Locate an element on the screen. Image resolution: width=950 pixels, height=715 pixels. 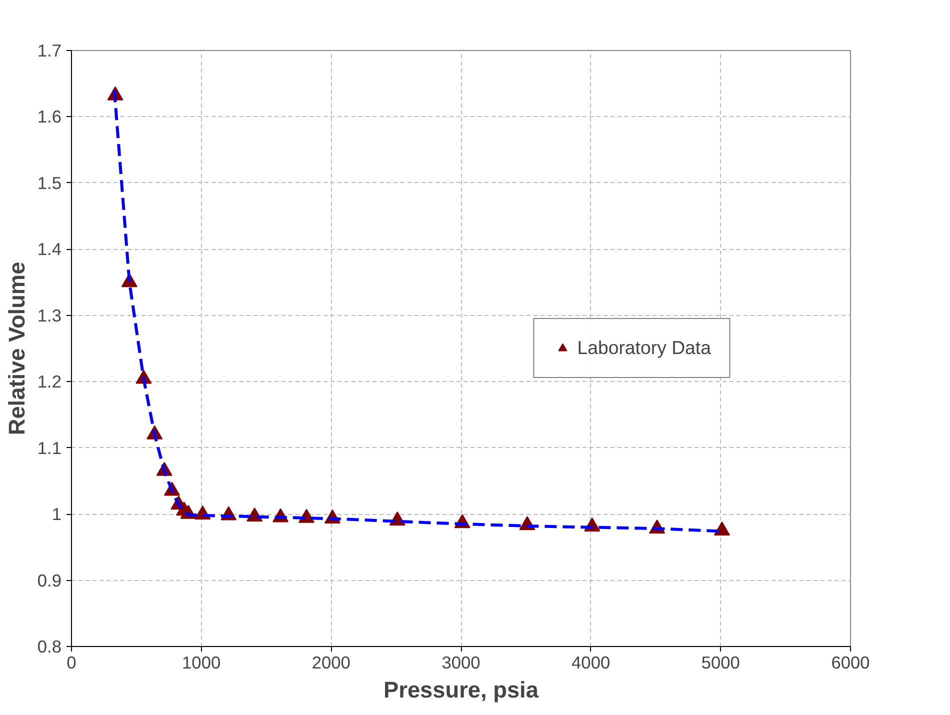
y-axis-title: Relative Volume is located at coordinates (16, 349).